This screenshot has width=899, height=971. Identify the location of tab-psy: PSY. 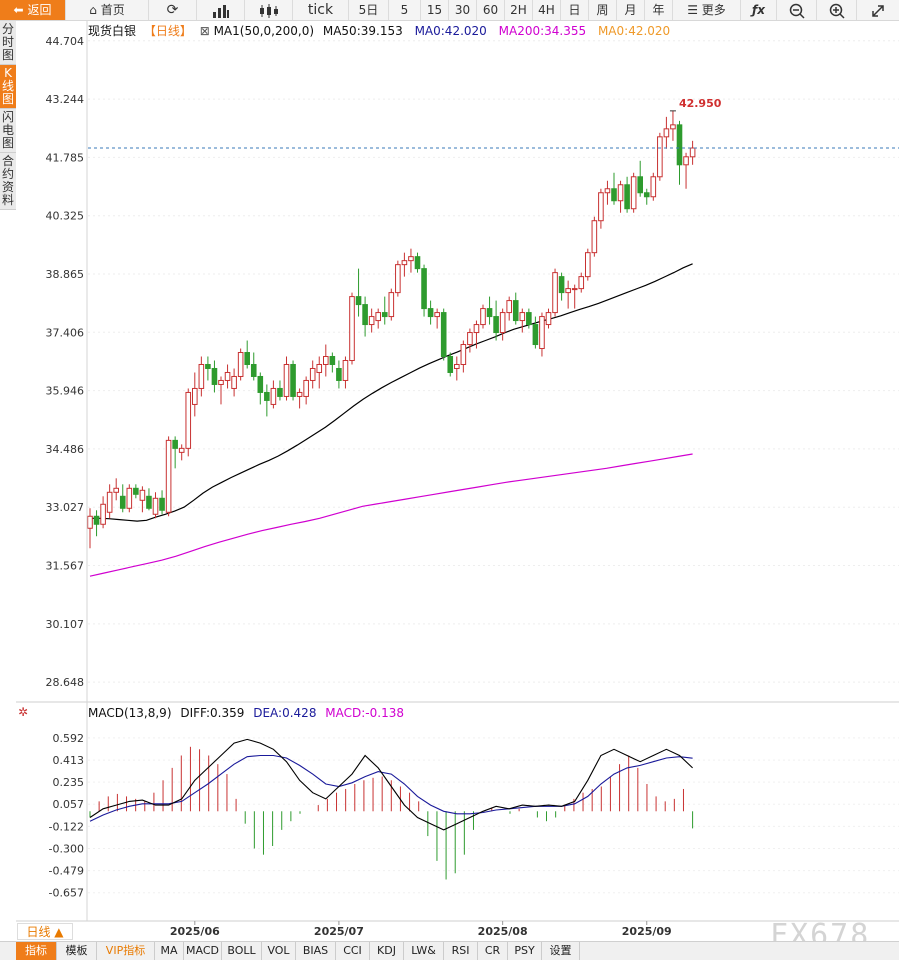
(525, 951).